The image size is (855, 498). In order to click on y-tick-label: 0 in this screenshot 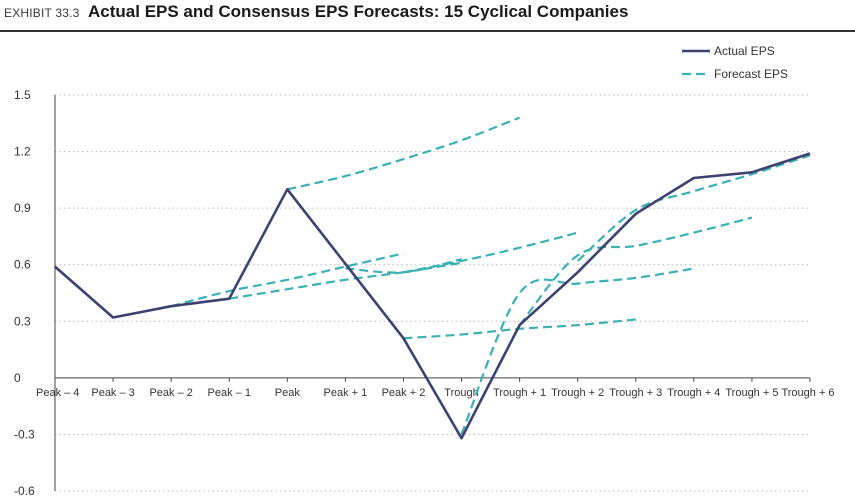, I will do `click(17, 378)`.